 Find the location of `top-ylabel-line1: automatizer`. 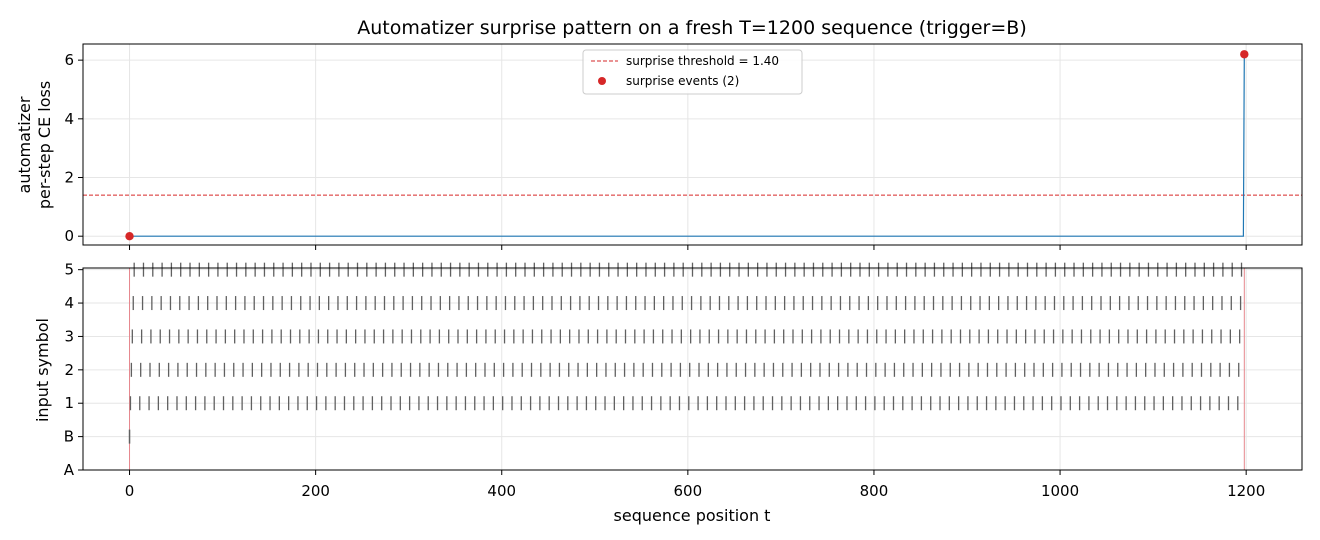

top-ylabel-line1: automatizer is located at coordinates (24, 144).